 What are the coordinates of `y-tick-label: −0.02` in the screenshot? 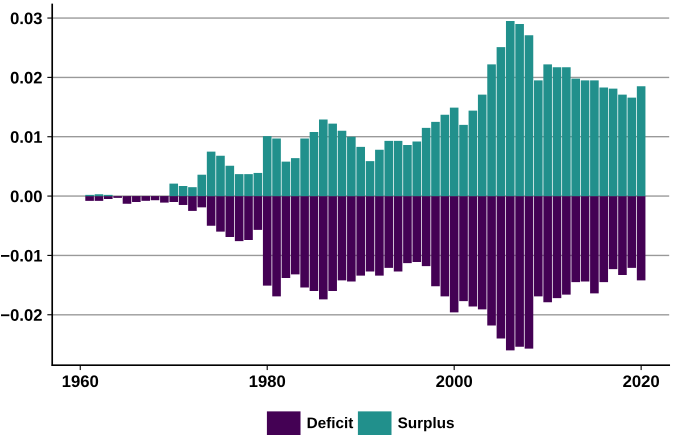 It's located at (21, 315).